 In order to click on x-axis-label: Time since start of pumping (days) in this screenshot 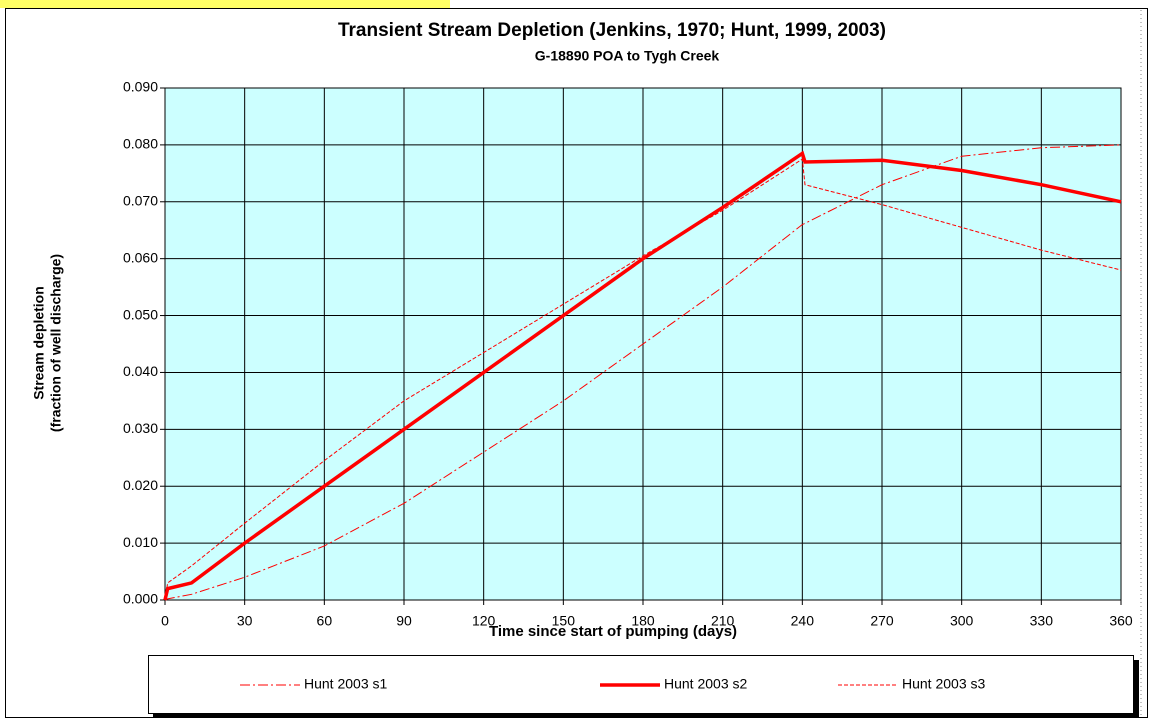, I will do `click(613, 631)`.